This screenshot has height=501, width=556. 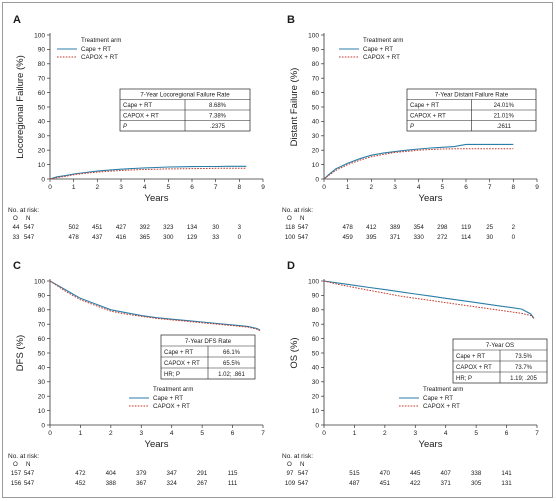 I want to click on x-tick-label: 8, so click(x=240, y=187).